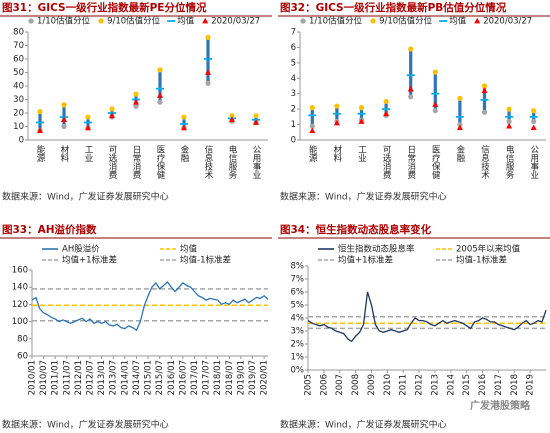 The height and width of the screenshot is (433, 550). What do you see at coordinates (67, 377) in the screenshot?
I see `x-tick-label: 2011/07` at bounding box center [67, 377].